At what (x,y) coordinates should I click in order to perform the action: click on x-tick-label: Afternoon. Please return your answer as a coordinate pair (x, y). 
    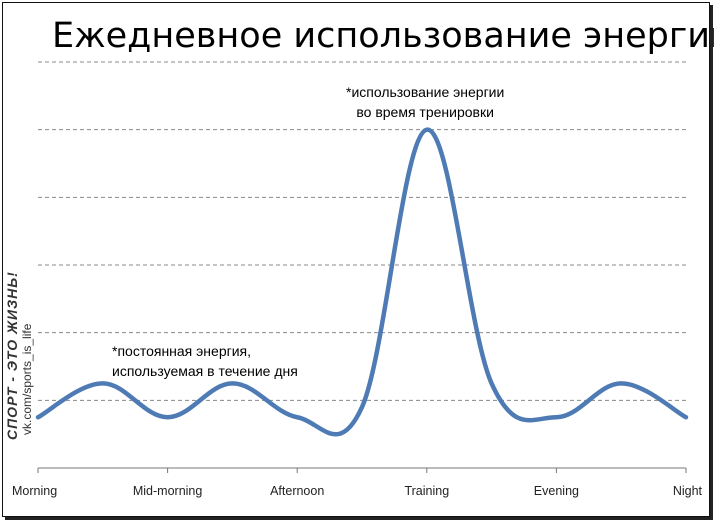
    Looking at the image, I should click on (297, 491).